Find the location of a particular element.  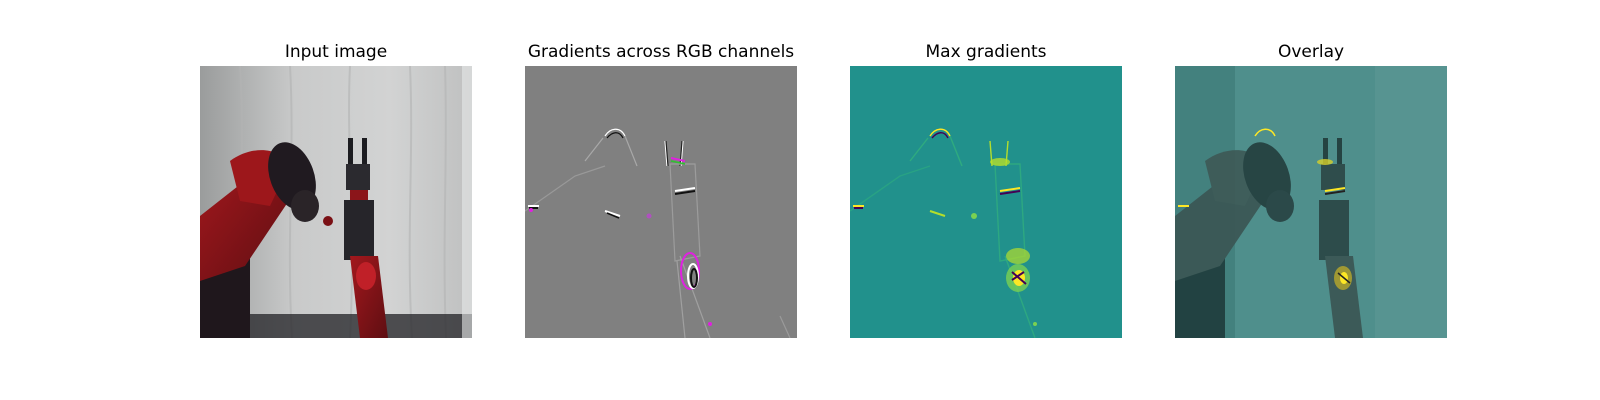

gradient-edges is located at coordinates (658, 233).